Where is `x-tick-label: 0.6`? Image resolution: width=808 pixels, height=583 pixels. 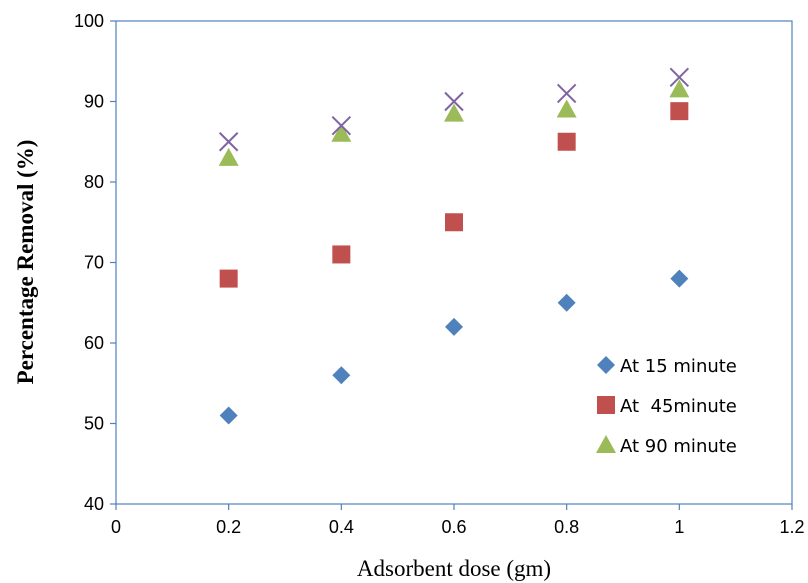
x-tick-label: 0.6 is located at coordinates (453, 527).